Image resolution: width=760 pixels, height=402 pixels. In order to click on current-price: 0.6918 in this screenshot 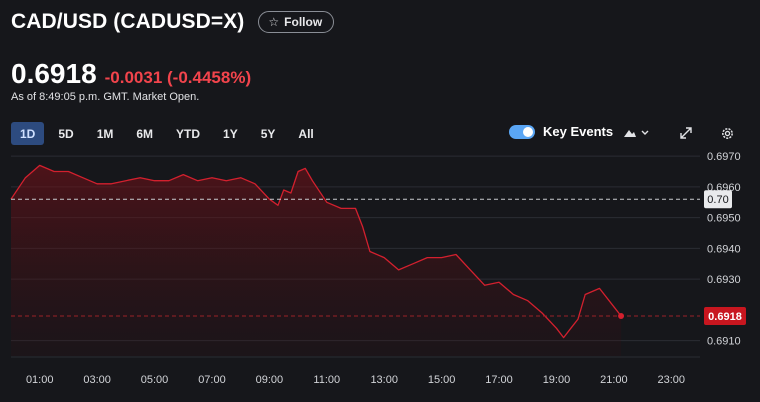, I will do `click(54, 73)`.